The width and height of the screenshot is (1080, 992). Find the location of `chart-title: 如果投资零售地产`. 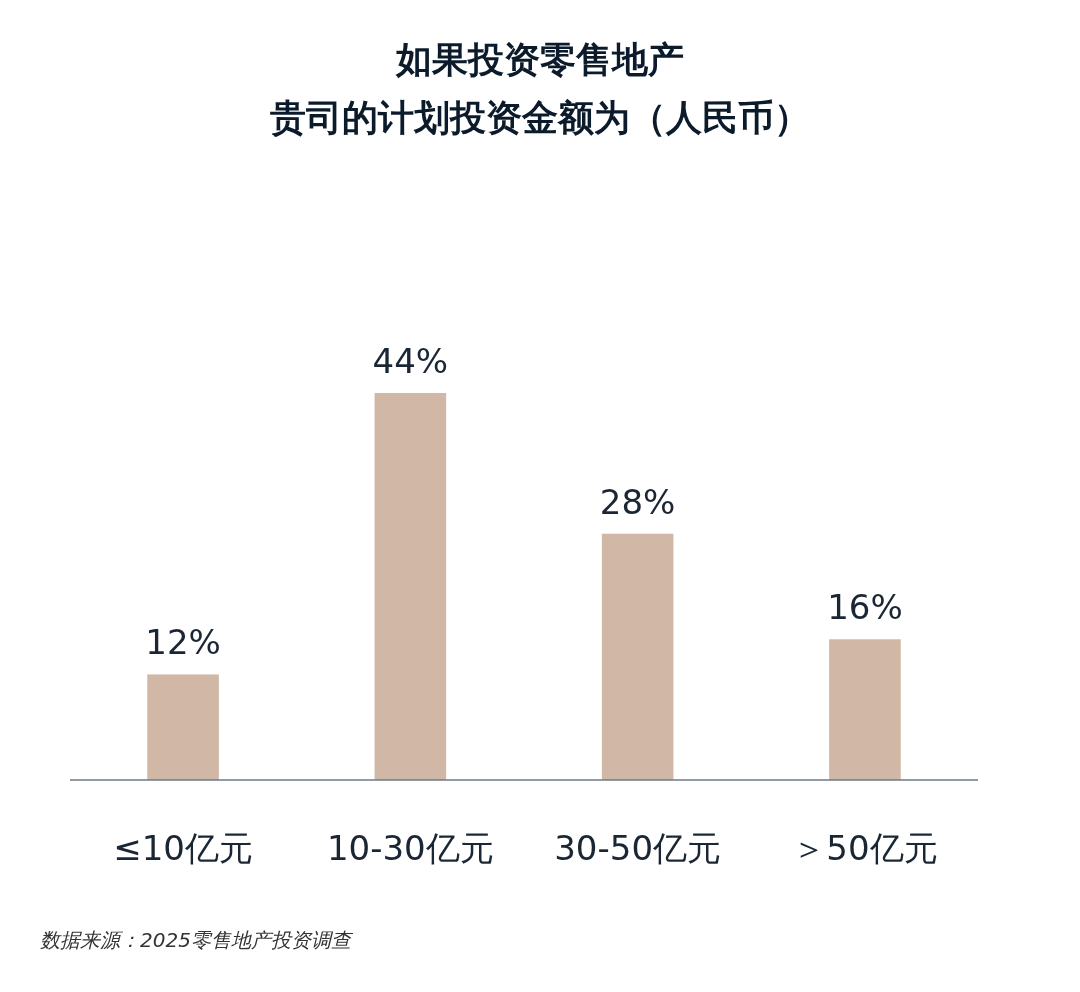

chart-title: 如果投资零售地产 is located at coordinates (539, 59).